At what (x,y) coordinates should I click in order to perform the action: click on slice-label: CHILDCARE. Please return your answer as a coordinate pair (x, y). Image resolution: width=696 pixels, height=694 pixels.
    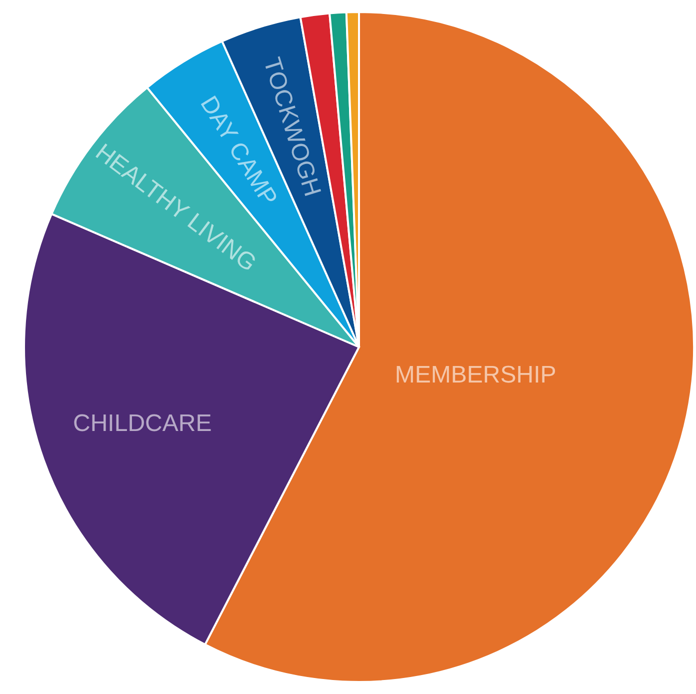
    Looking at the image, I should click on (142, 424).